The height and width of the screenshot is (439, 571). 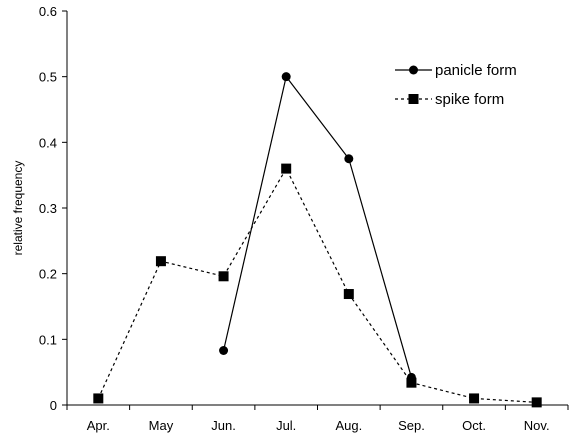 What do you see at coordinates (537, 425) in the screenshot?
I see `x-tick-label: Nov.` at bounding box center [537, 425].